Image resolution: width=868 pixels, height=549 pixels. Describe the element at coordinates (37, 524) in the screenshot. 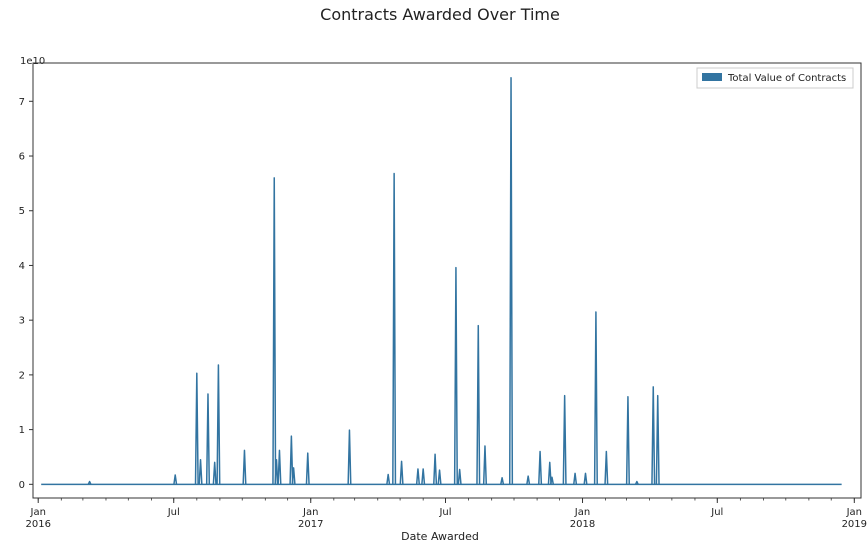

I see `x-tick-year-label: 2016` at that location.